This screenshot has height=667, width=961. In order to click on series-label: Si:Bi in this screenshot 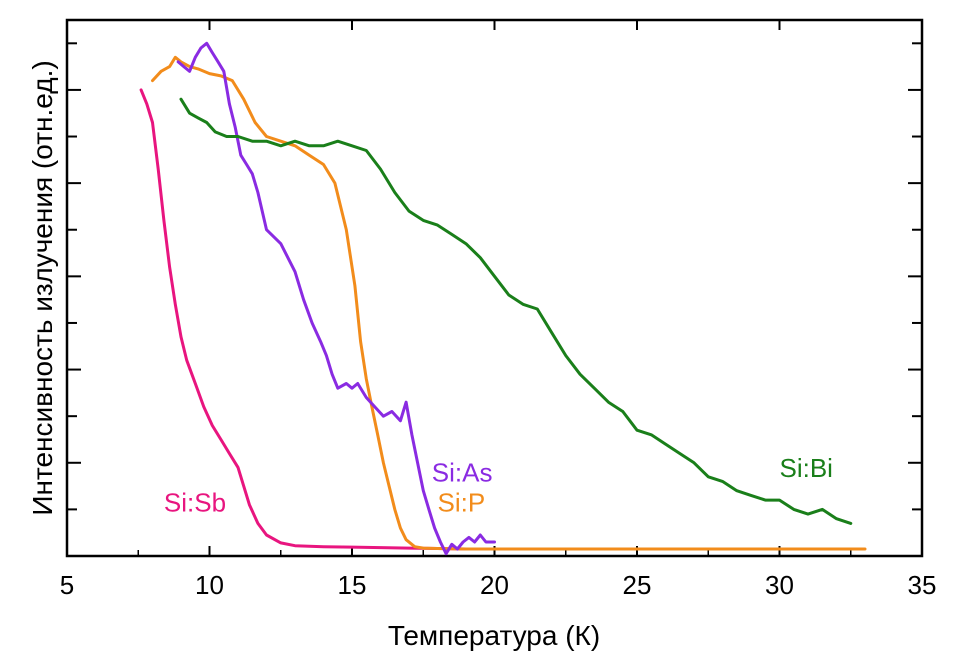, I will do `click(806, 468)`.